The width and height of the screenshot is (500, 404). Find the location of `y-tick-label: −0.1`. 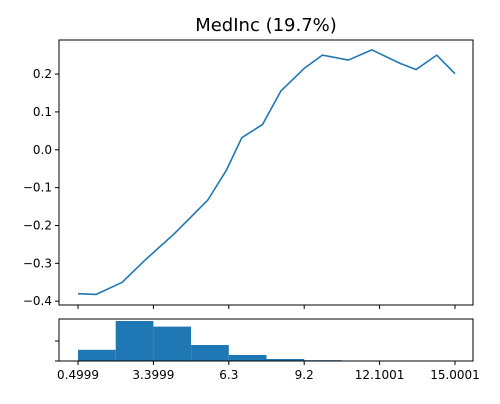

y-tick-label: −0.1 is located at coordinates (37, 188).